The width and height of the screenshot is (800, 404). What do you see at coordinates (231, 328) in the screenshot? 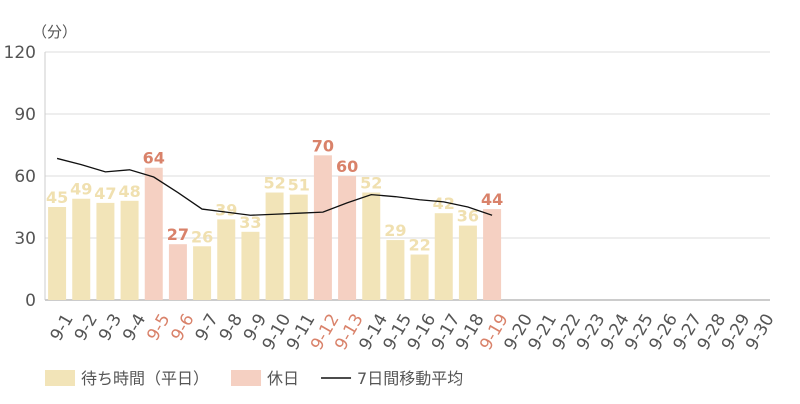
I see `x-tick-label: 9-8` at bounding box center [231, 328].